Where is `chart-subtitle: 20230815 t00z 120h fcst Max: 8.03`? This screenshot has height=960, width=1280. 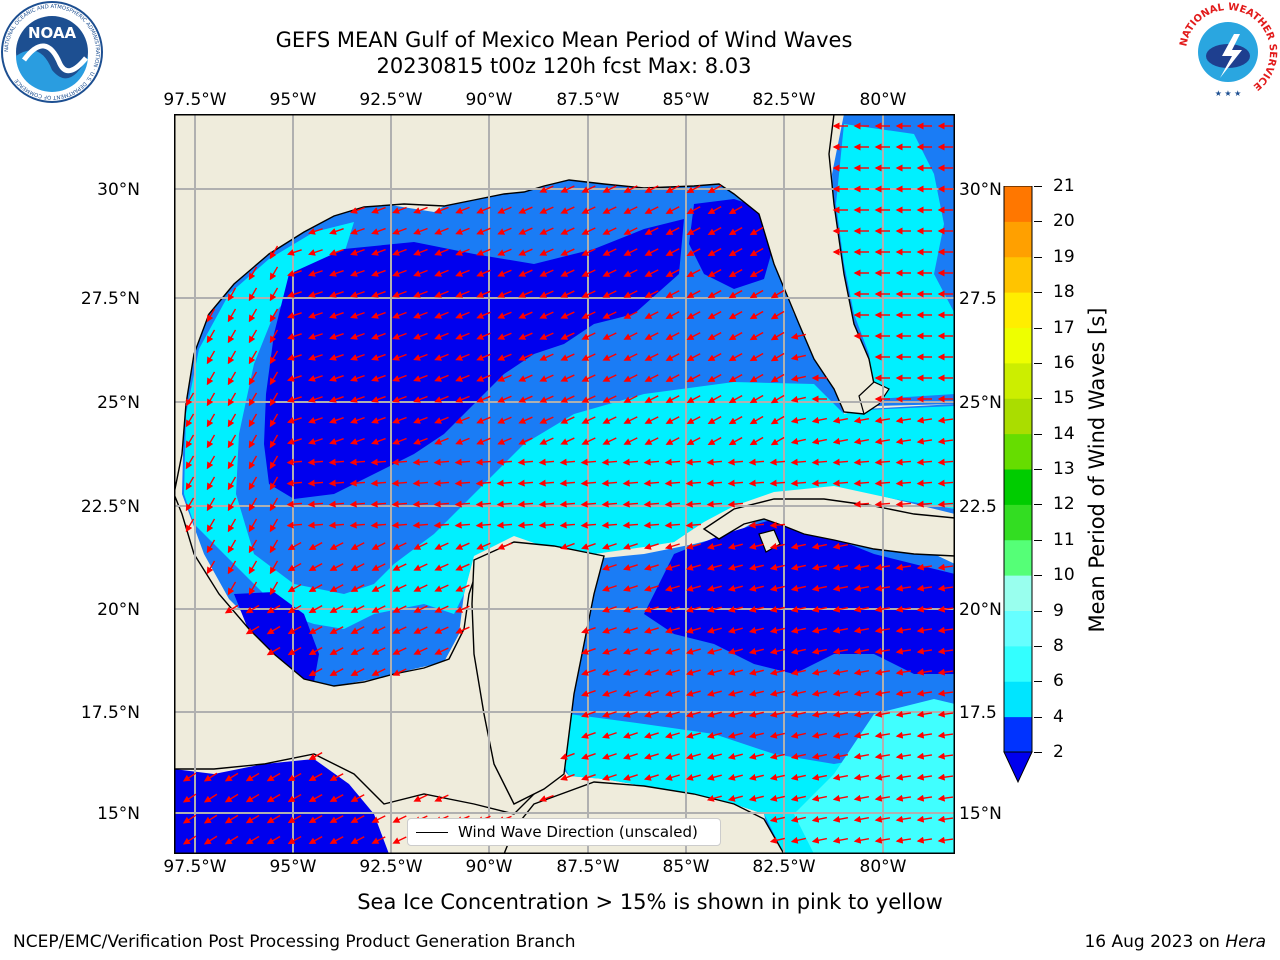
chart-subtitle: 20230815 t00z 120h fcst Max: 8.03 is located at coordinates (564, 66).